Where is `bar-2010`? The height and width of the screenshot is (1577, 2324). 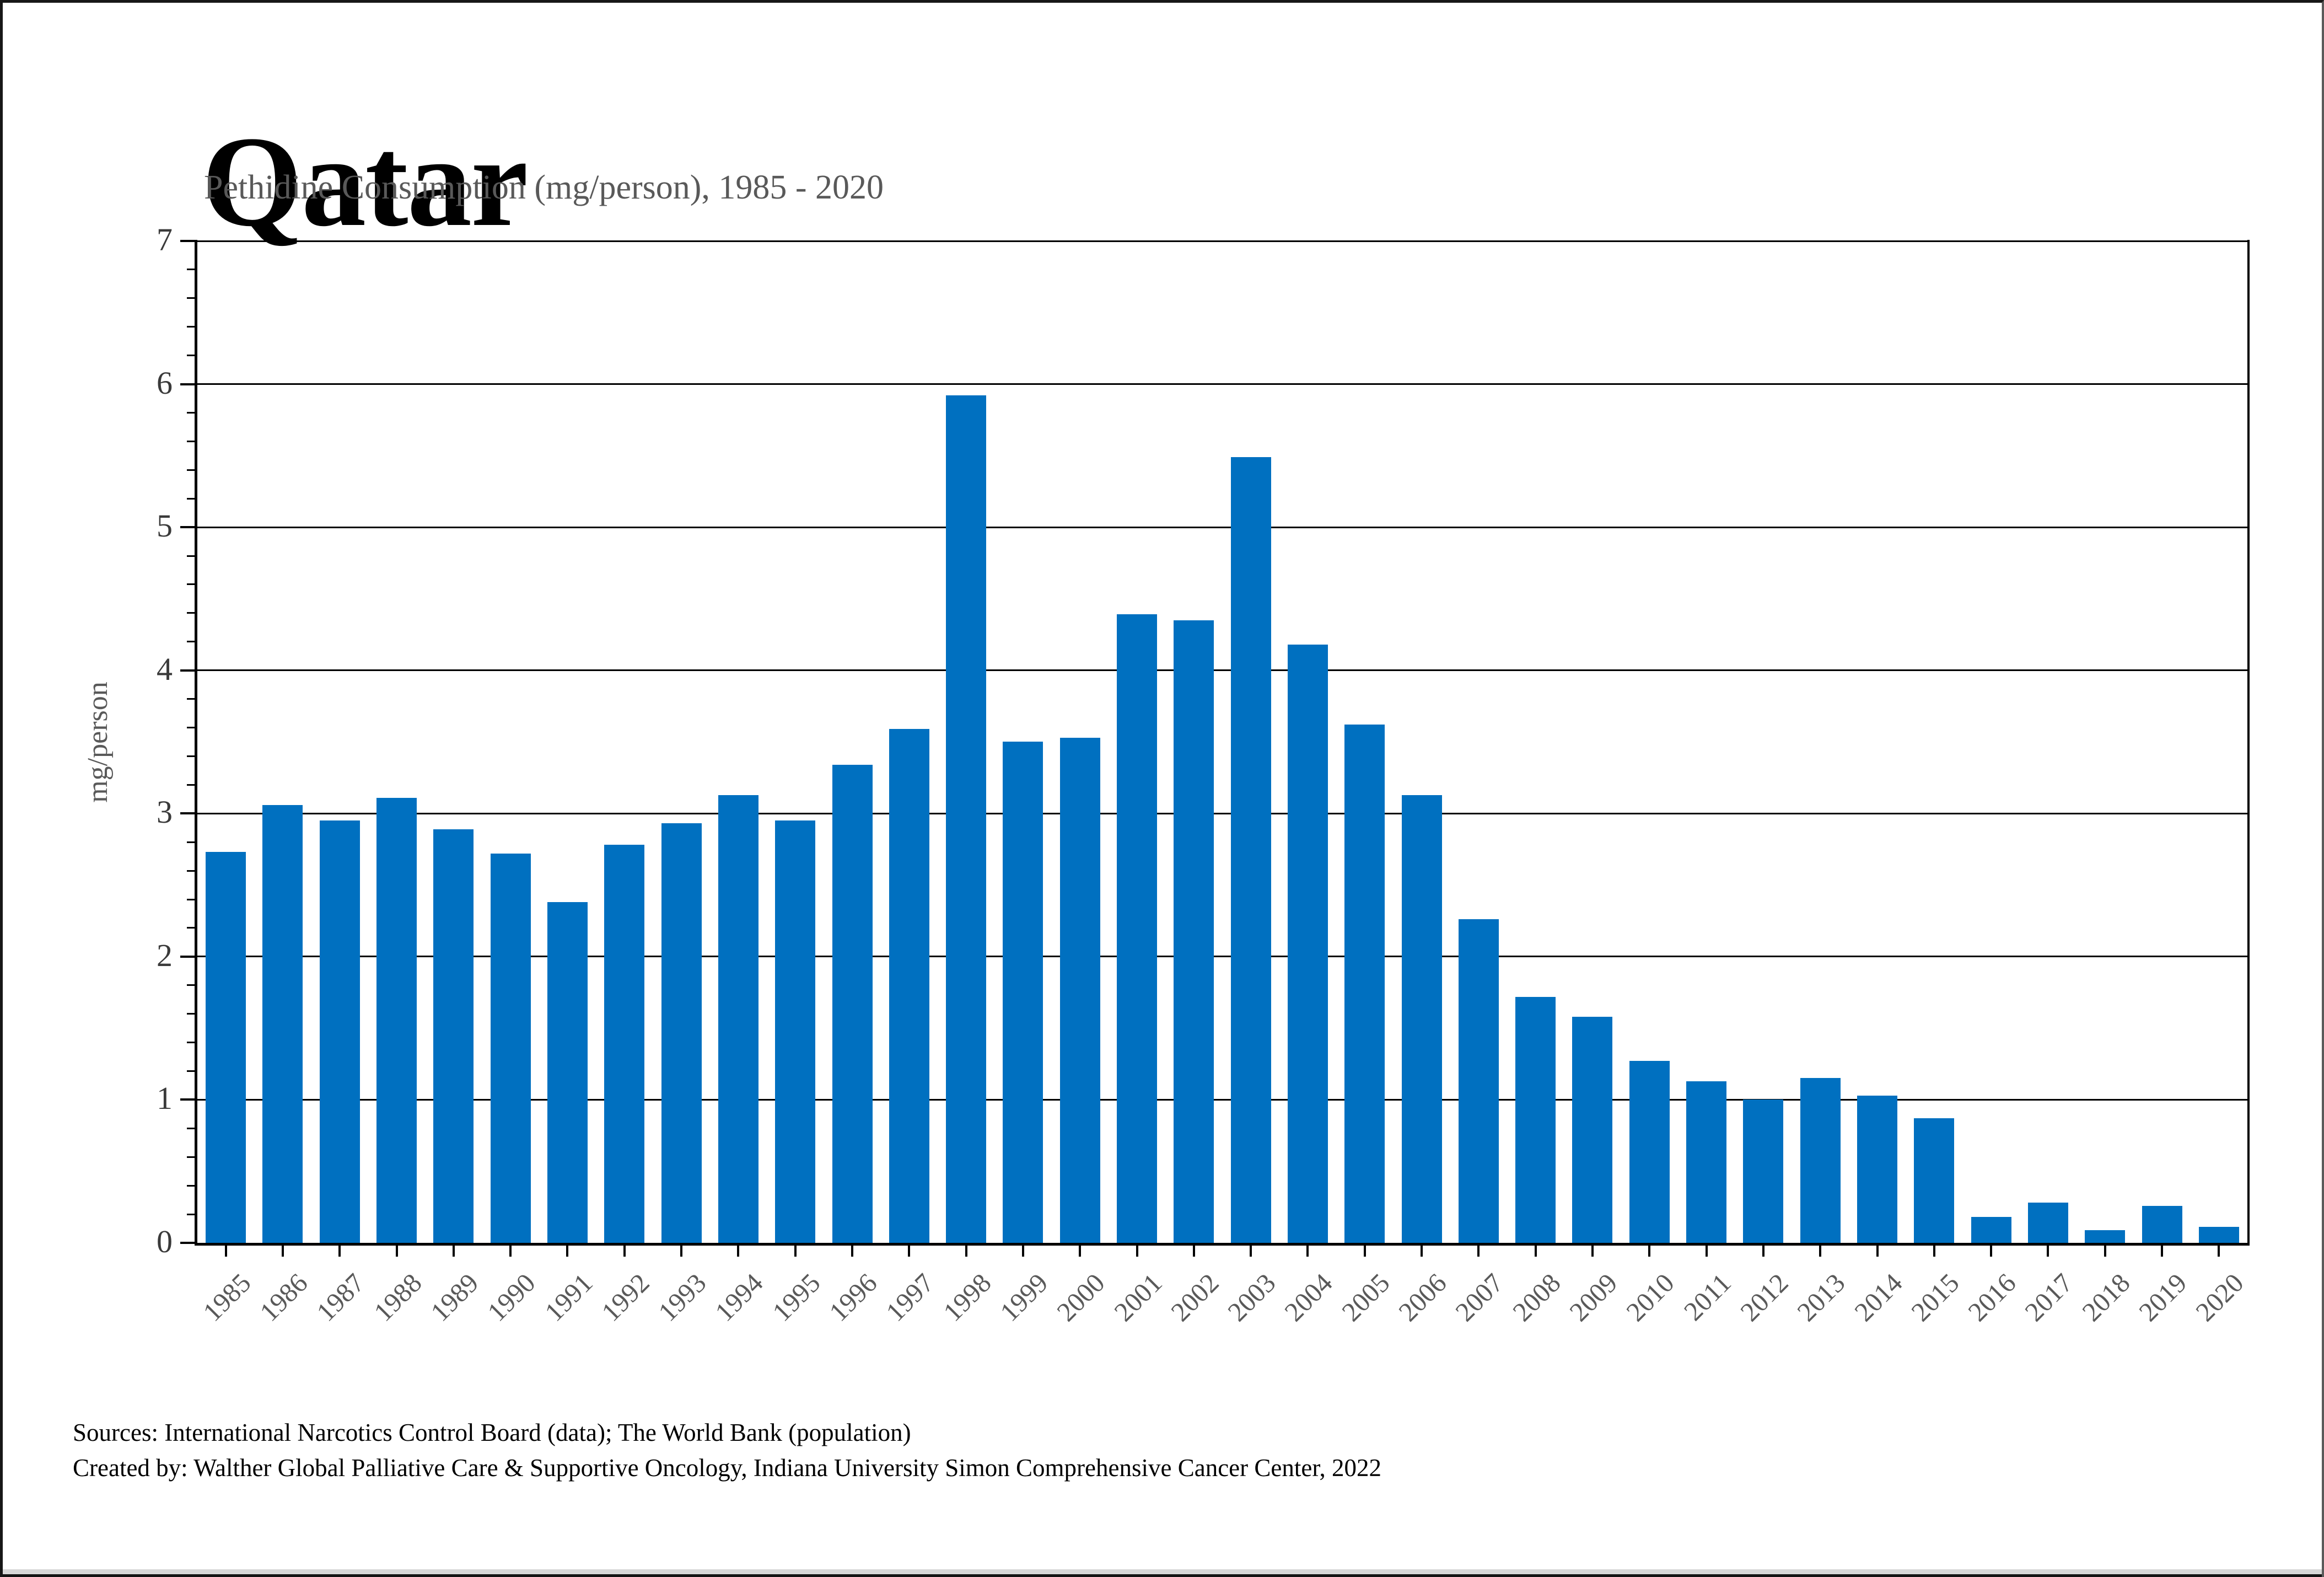
bar-2010 is located at coordinates (1650, 1152).